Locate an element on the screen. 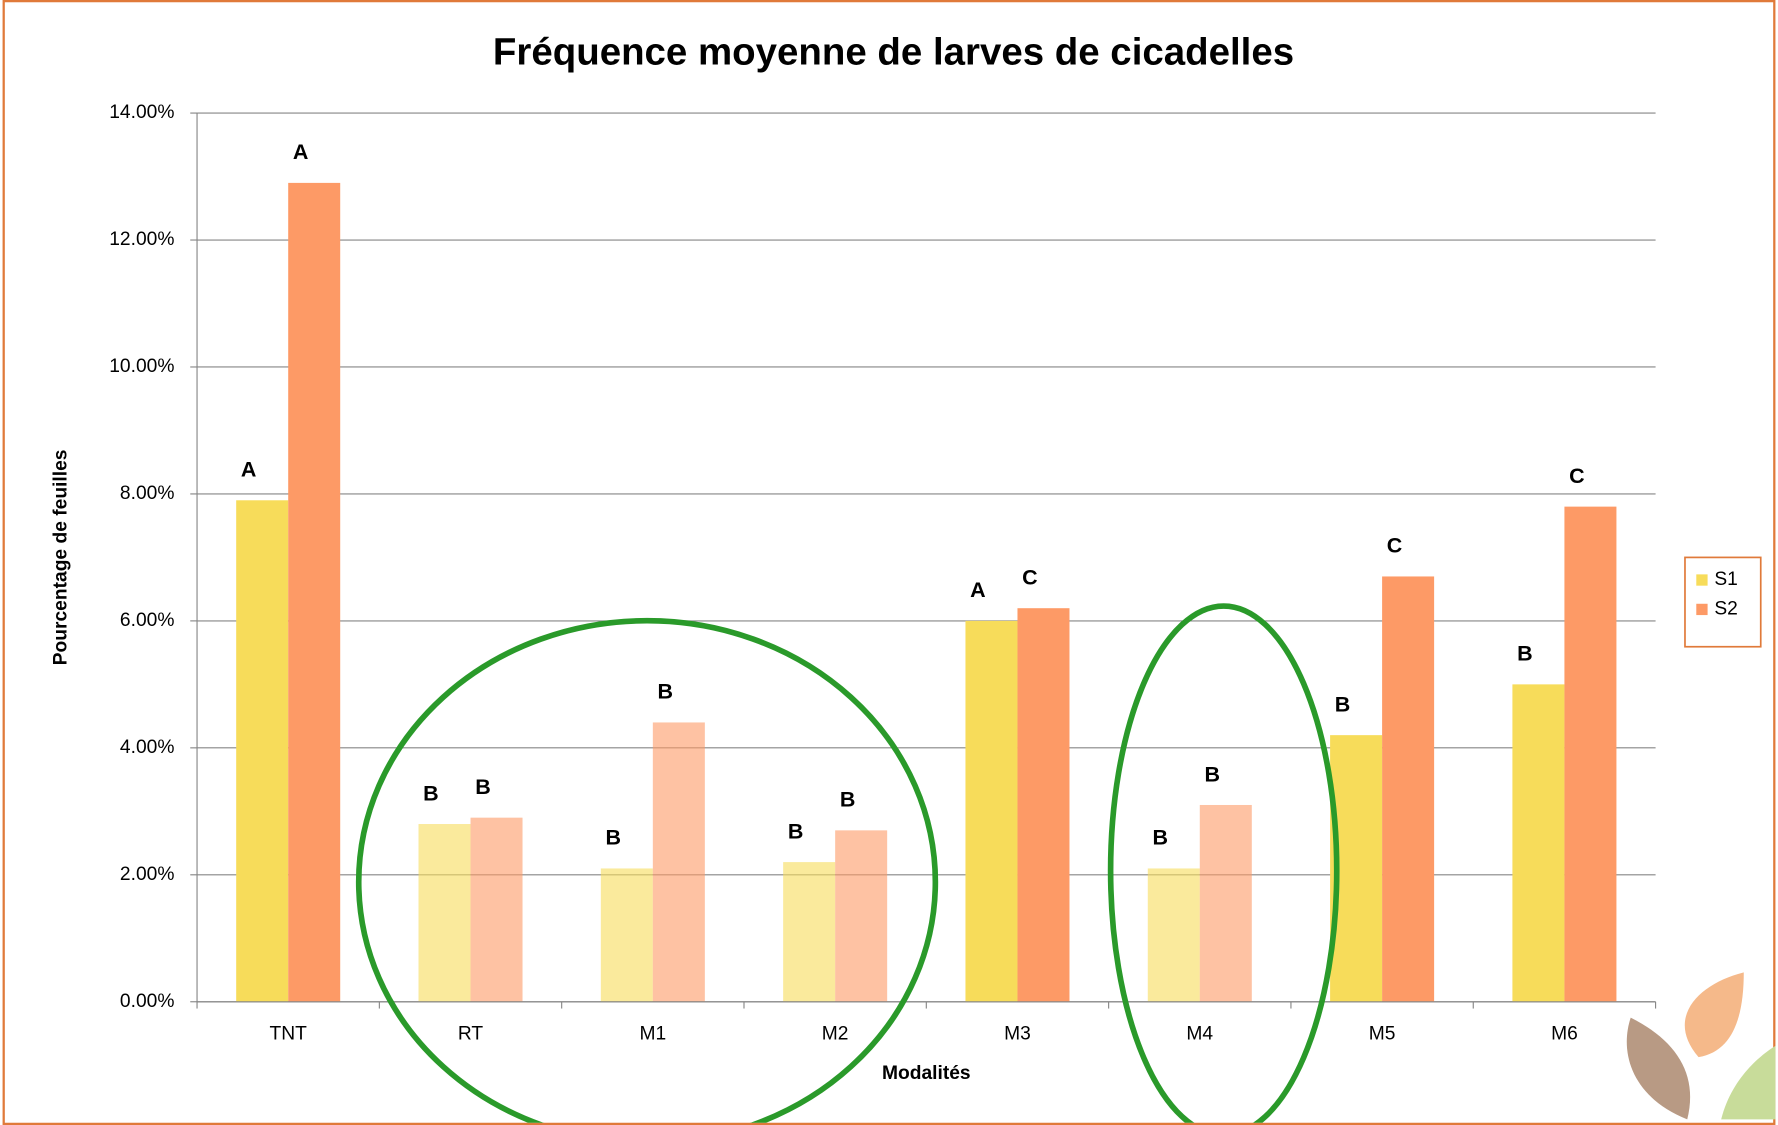 The width and height of the screenshot is (1778, 1125). x-tick-label: RT is located at coordinates (471, 1034).